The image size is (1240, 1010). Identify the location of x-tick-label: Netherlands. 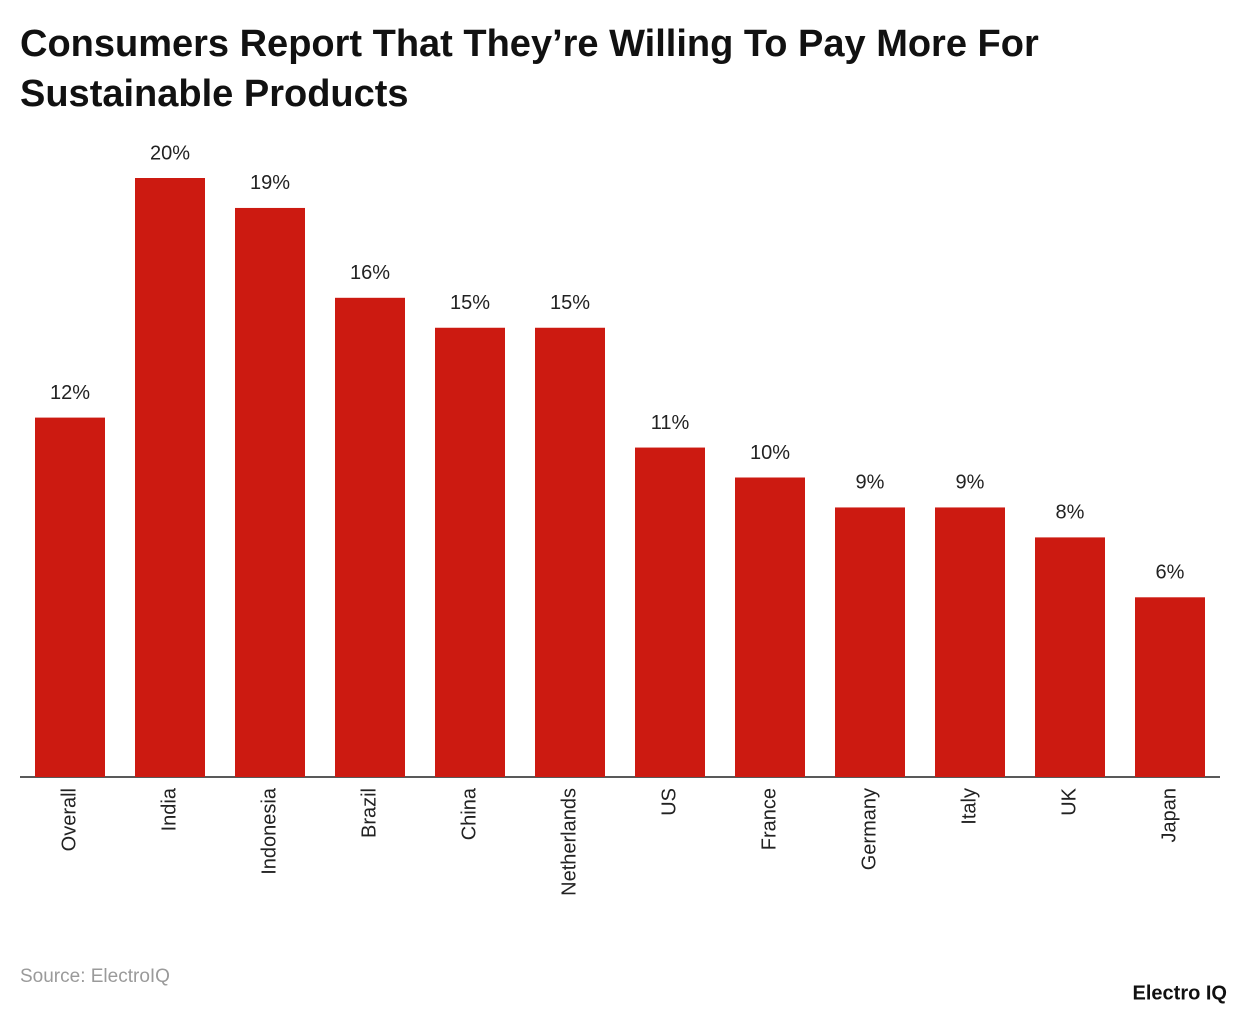
(569, 842).